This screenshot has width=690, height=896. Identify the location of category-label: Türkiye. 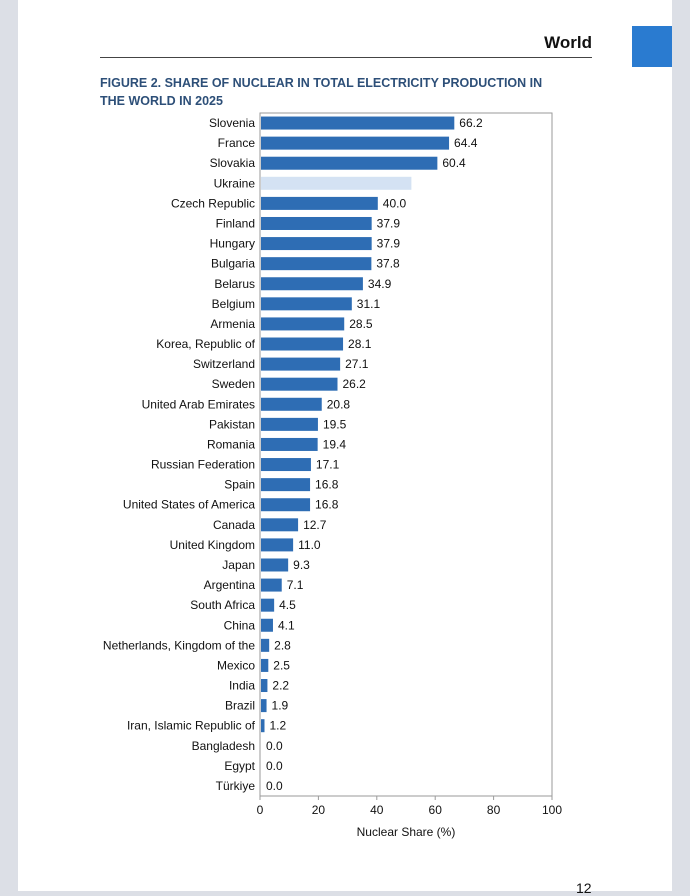
(236, 786).